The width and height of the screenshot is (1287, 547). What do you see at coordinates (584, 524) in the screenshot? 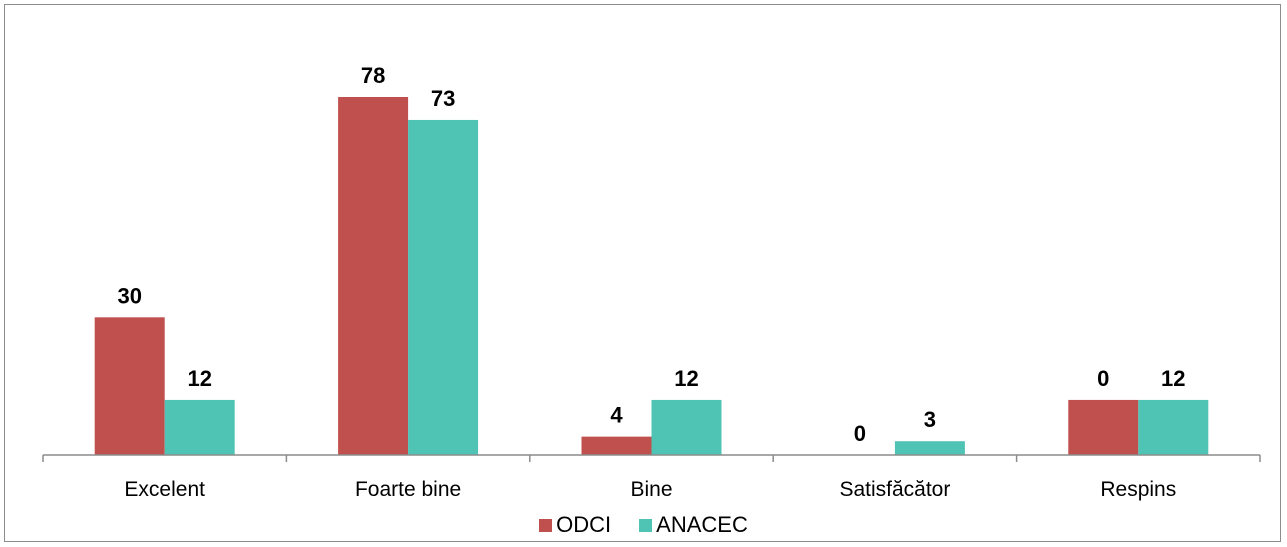
I see `legend-label-odci: ODCI` at bounding box center [584, 524].